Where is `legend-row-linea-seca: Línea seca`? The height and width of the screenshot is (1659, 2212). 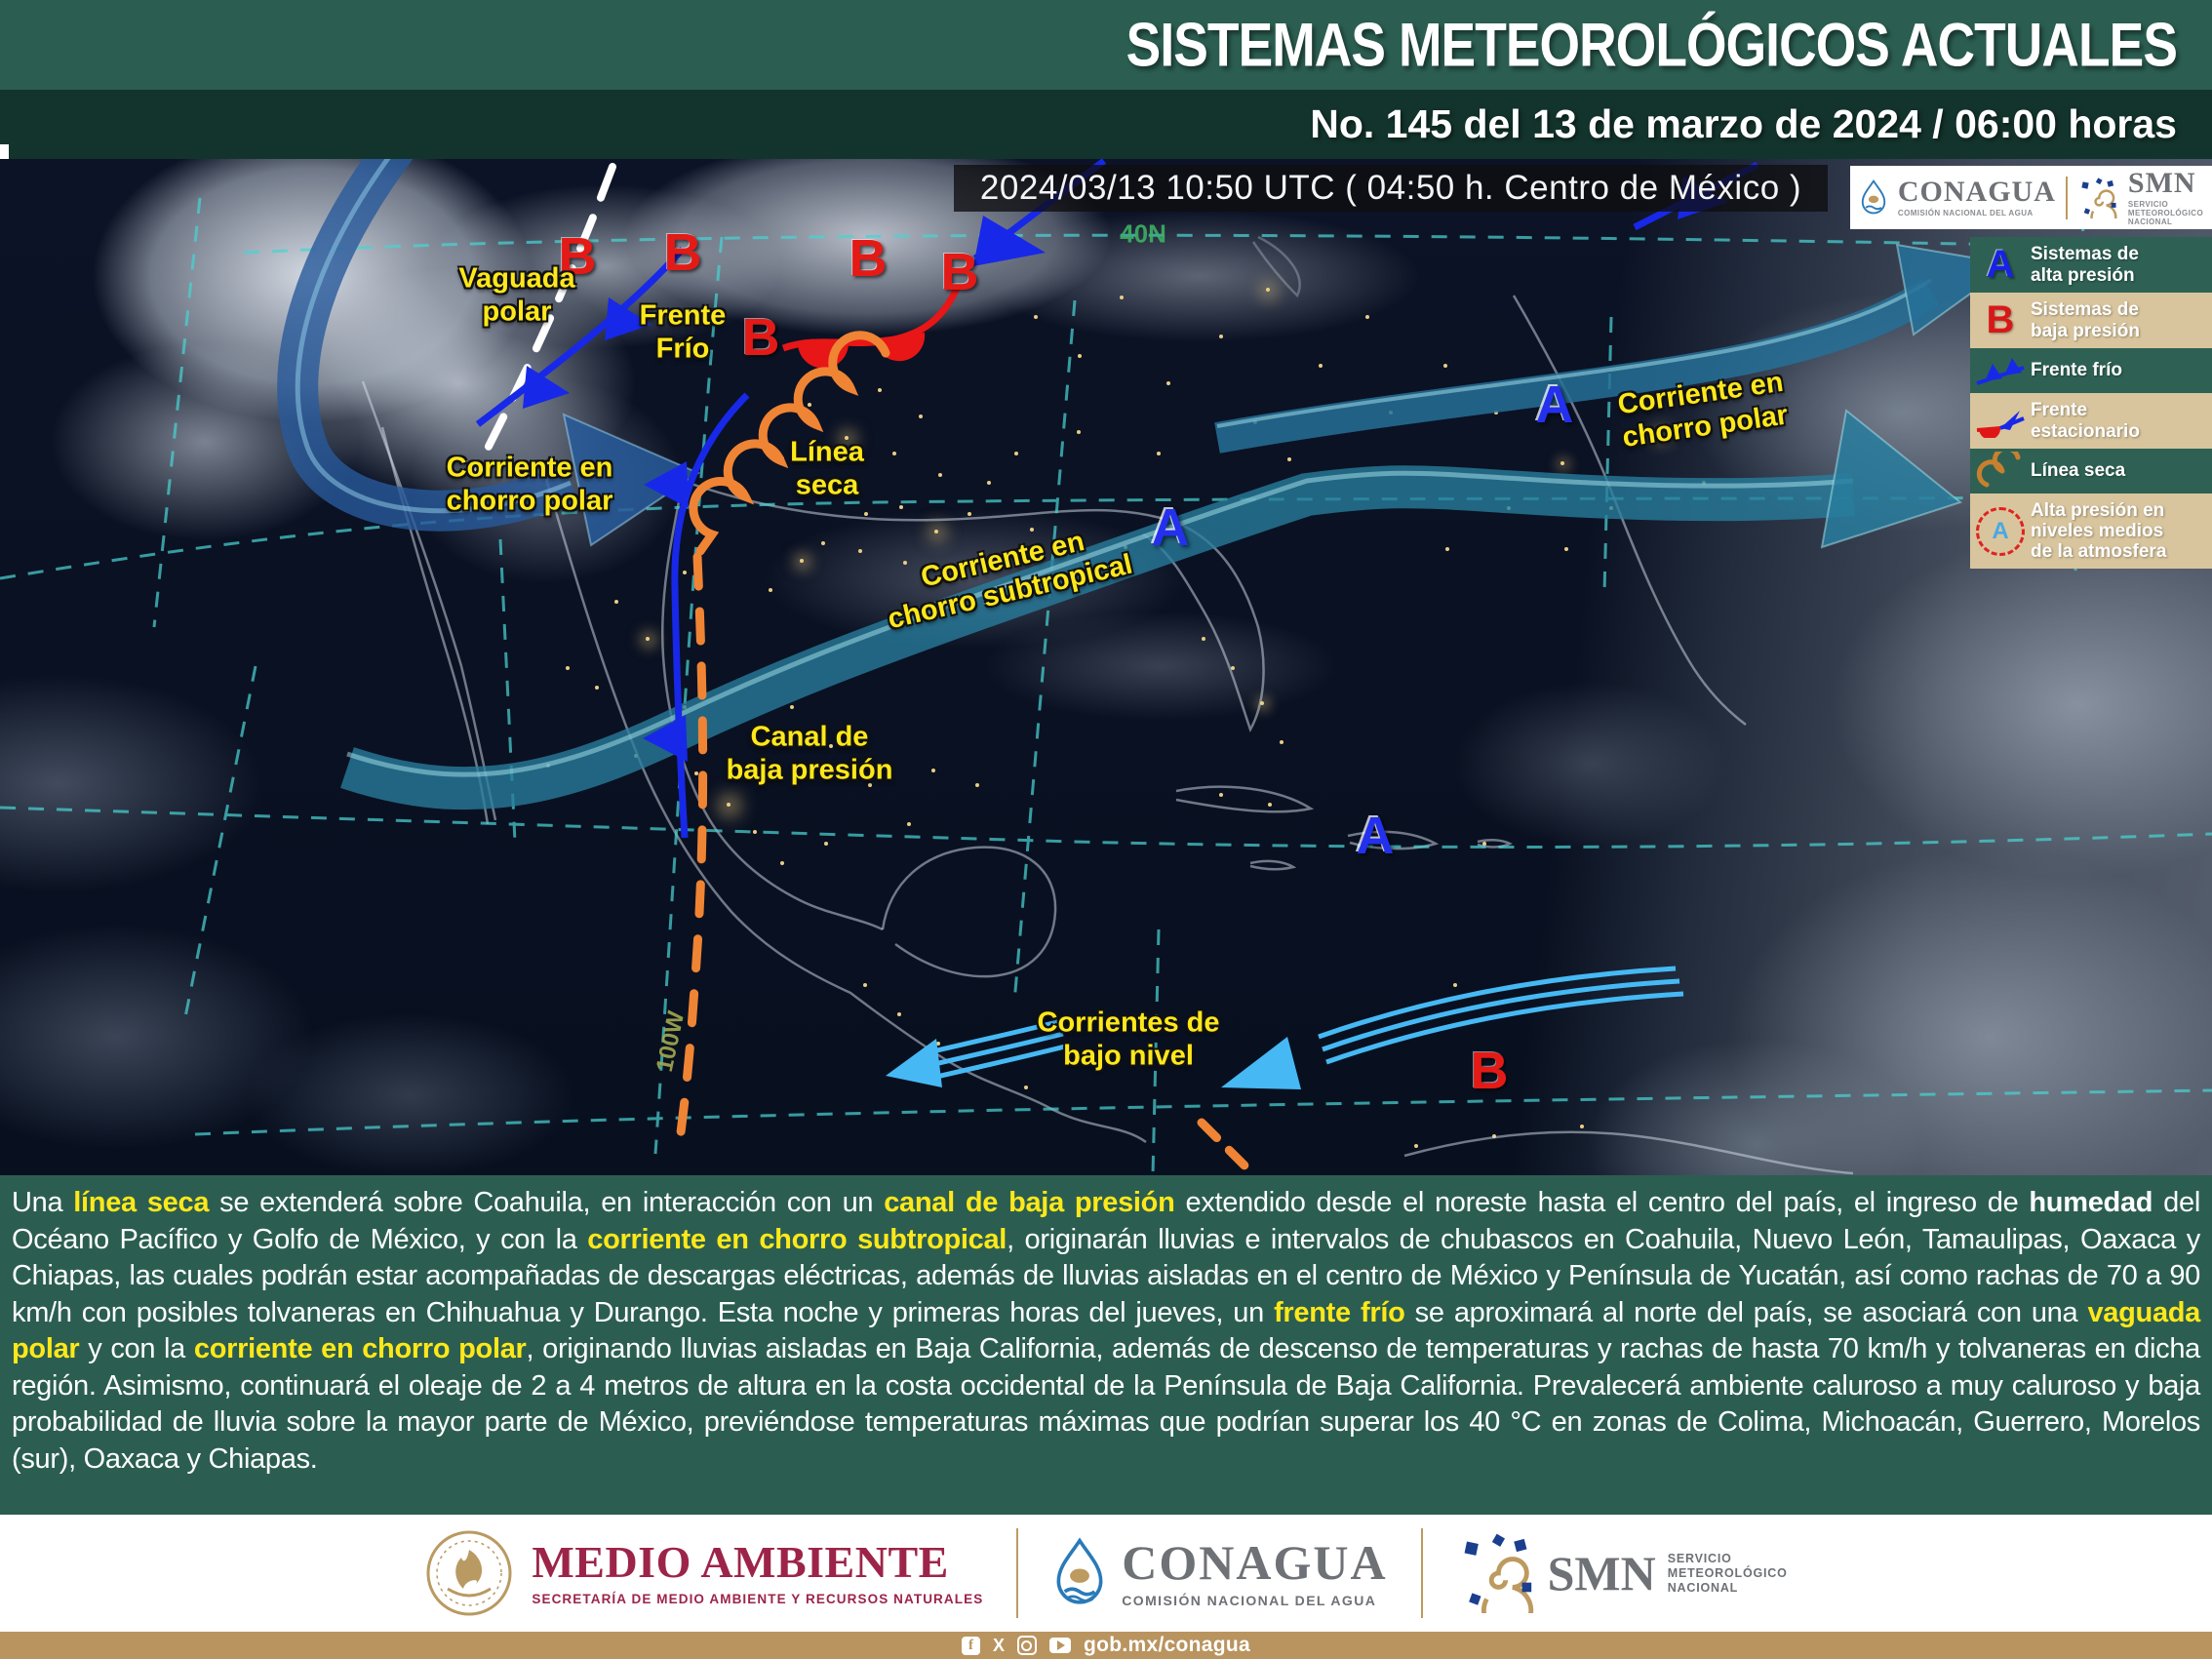
legend-row-linea-seca: Línea seca is located at coordinates (2091, 471).